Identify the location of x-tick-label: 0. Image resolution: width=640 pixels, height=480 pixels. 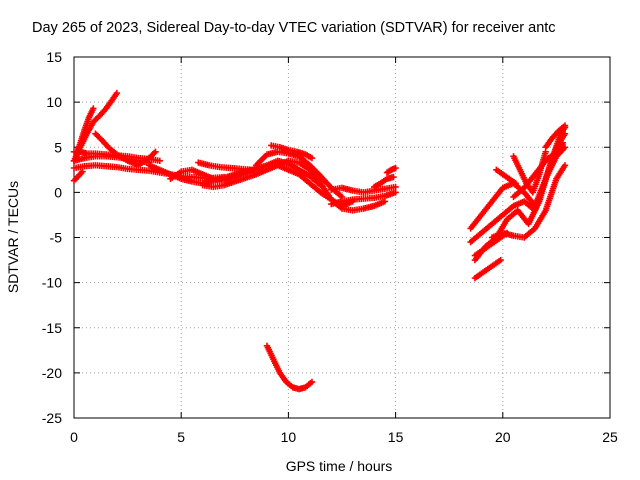
(74, 437).